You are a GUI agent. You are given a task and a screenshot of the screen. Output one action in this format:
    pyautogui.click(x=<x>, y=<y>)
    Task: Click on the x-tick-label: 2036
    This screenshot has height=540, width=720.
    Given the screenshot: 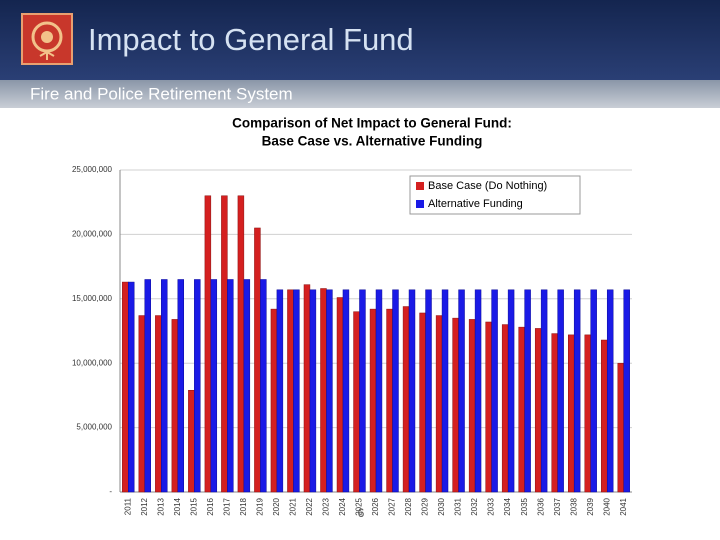 What is the action you would take?
    pyautogui.click(x=540, y=506)
    